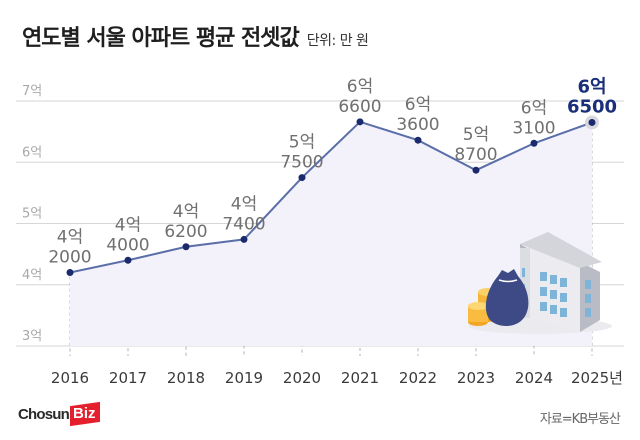  What do you see at coordinates (161, 38) in the screenshot?
I see `chart-title: 연도별 서울 아파트 평균 전셋값` at bounding box center [161, 38].